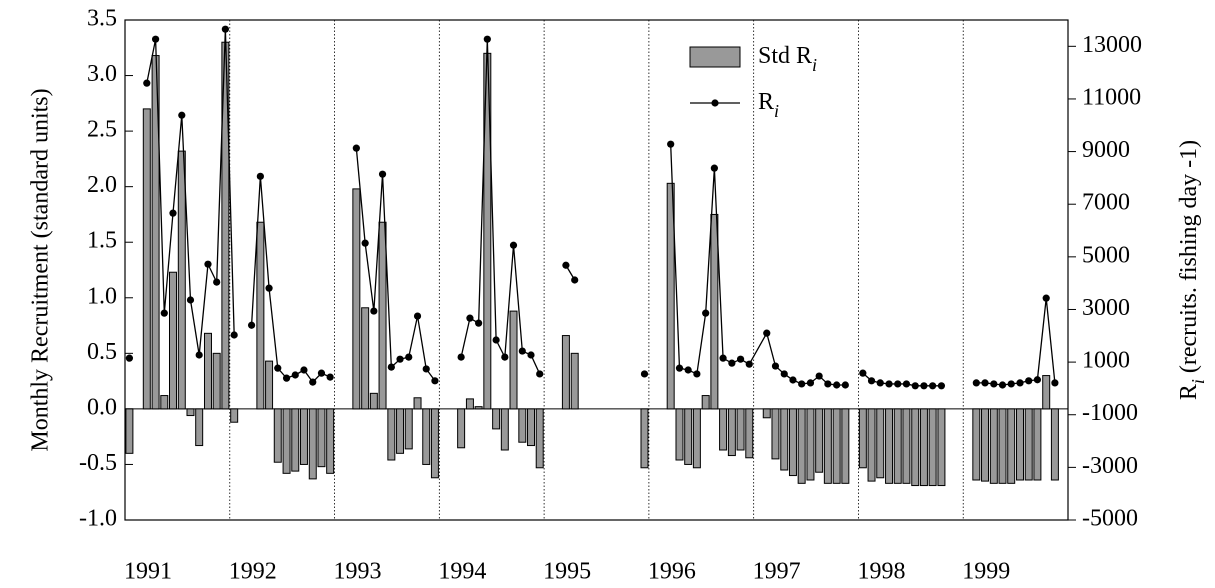  I want to click on y2-tick-label: -3000, so click(1110, 466).